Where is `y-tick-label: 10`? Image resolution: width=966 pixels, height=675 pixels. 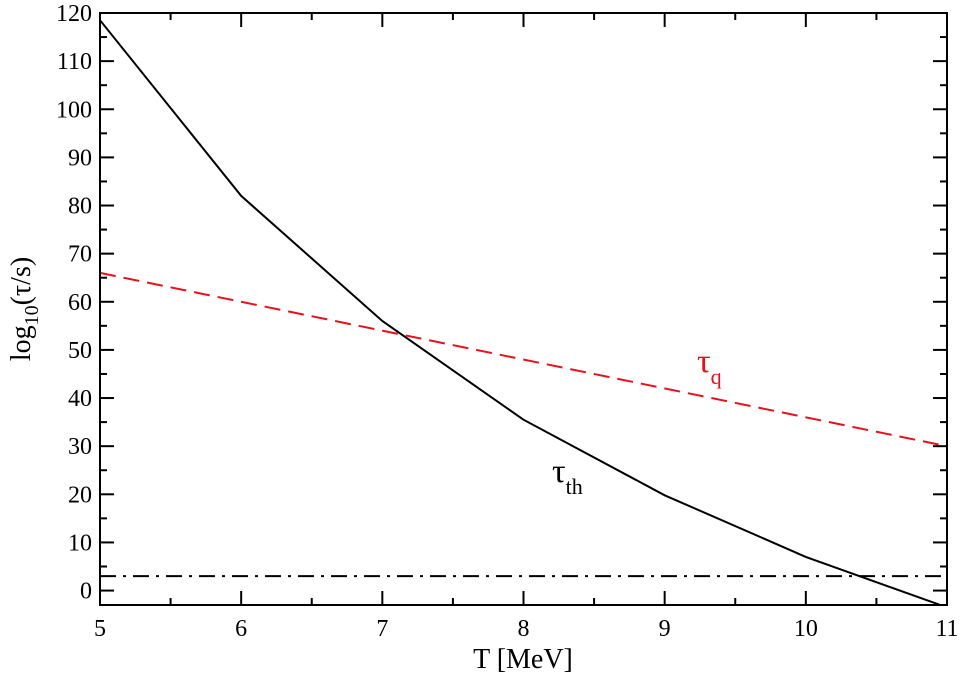 y-tick-label: 10 is located at coordinates (80, 543).